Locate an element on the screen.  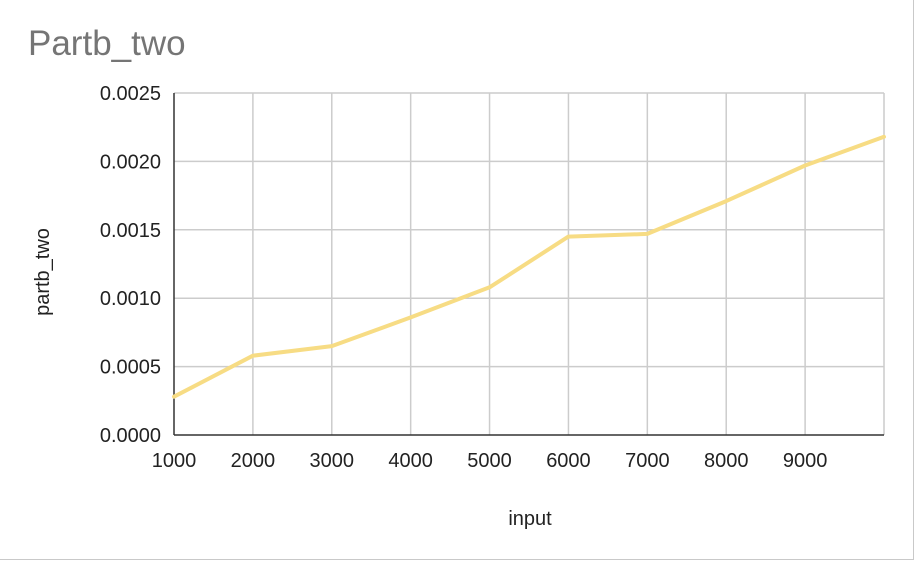
y-tick-label: 0.0000 is located at coordinates (130, 436).